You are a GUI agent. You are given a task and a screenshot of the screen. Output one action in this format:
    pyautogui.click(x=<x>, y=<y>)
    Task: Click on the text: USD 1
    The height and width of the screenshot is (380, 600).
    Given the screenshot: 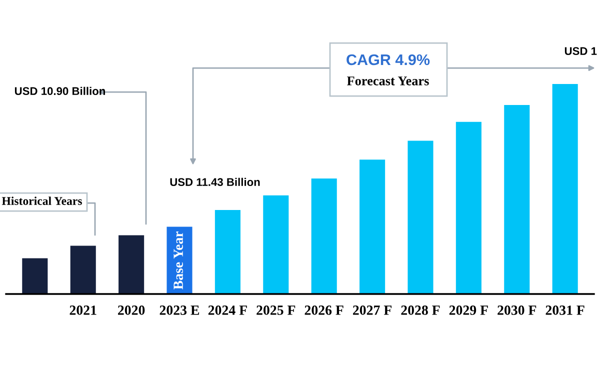 What is the action you would take?
    pyautogui.click(x=580, y=51)
    